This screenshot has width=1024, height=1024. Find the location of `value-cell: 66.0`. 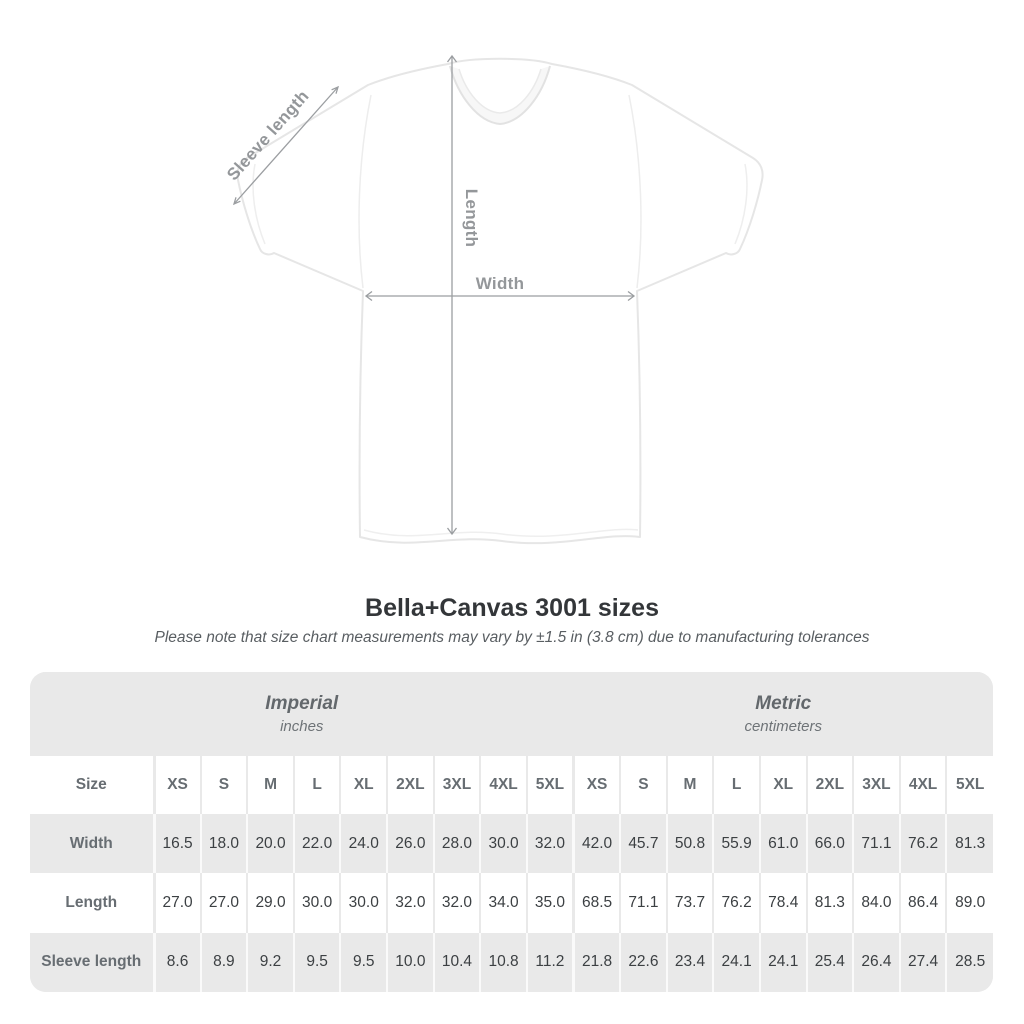

value-cell: 66.0 is located at coordinates (829, 844).